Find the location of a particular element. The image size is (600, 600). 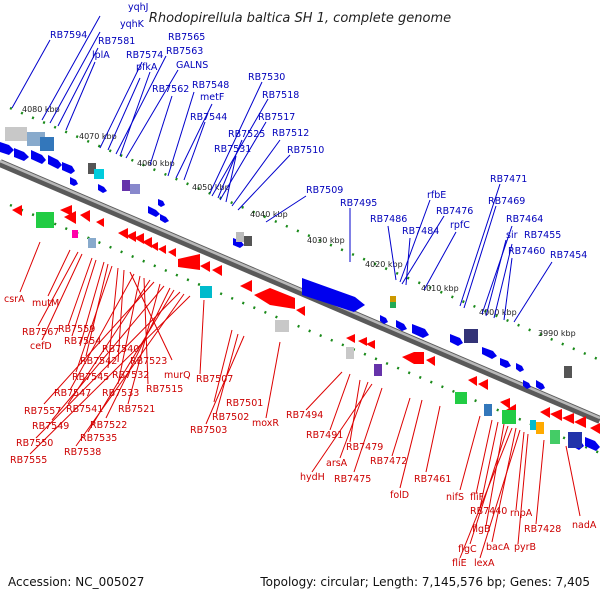

gene-label: RB7559 is located at coordinates (76, 329).